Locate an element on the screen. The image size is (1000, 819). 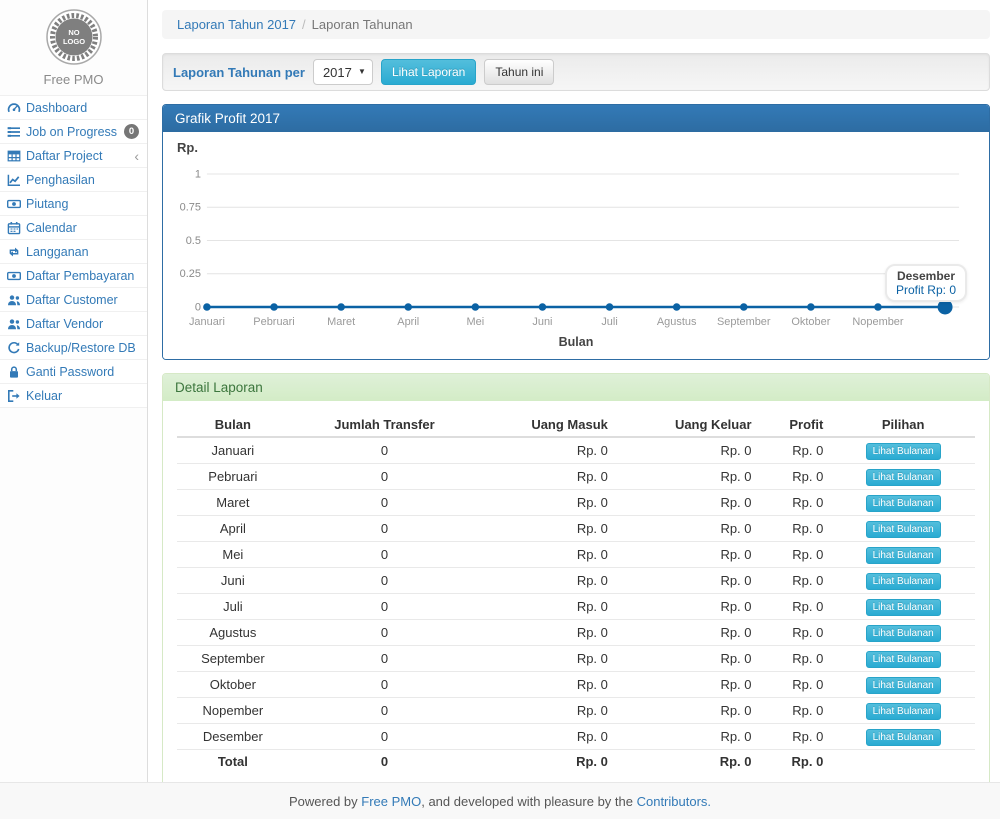
cell-bulan: April is located at coordinates (233, 528).